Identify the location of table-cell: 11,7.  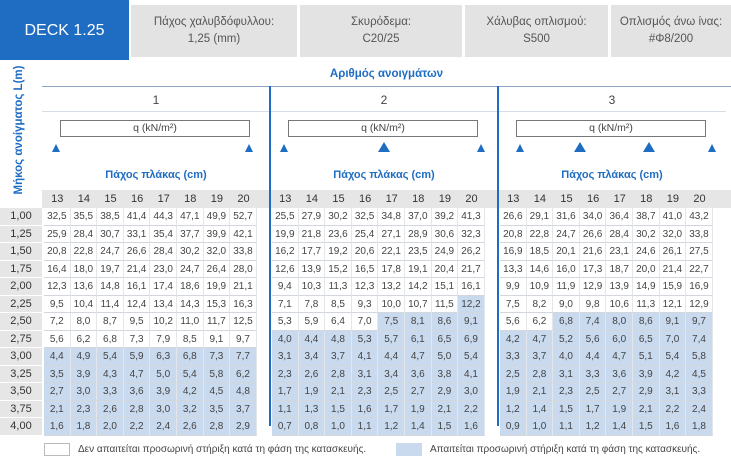
(217, 322).